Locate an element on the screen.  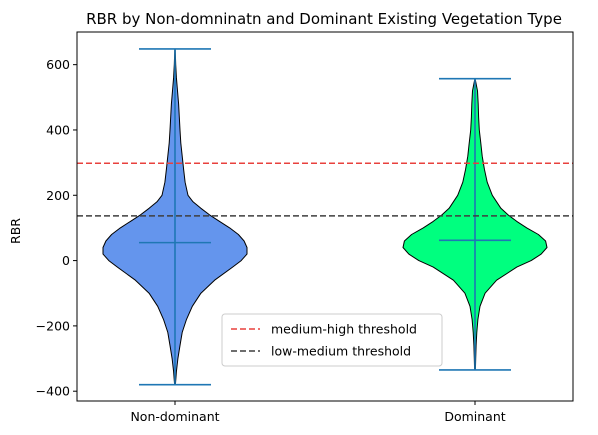
legend-label: low-medium threshold is located at coordinates (341, 351).